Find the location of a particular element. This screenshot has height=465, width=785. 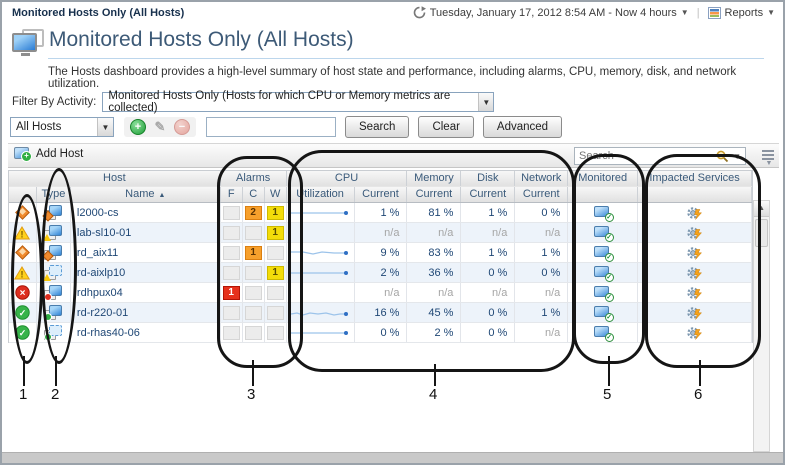

col-alarms-fatal: F is located at coordinates (232, 194).